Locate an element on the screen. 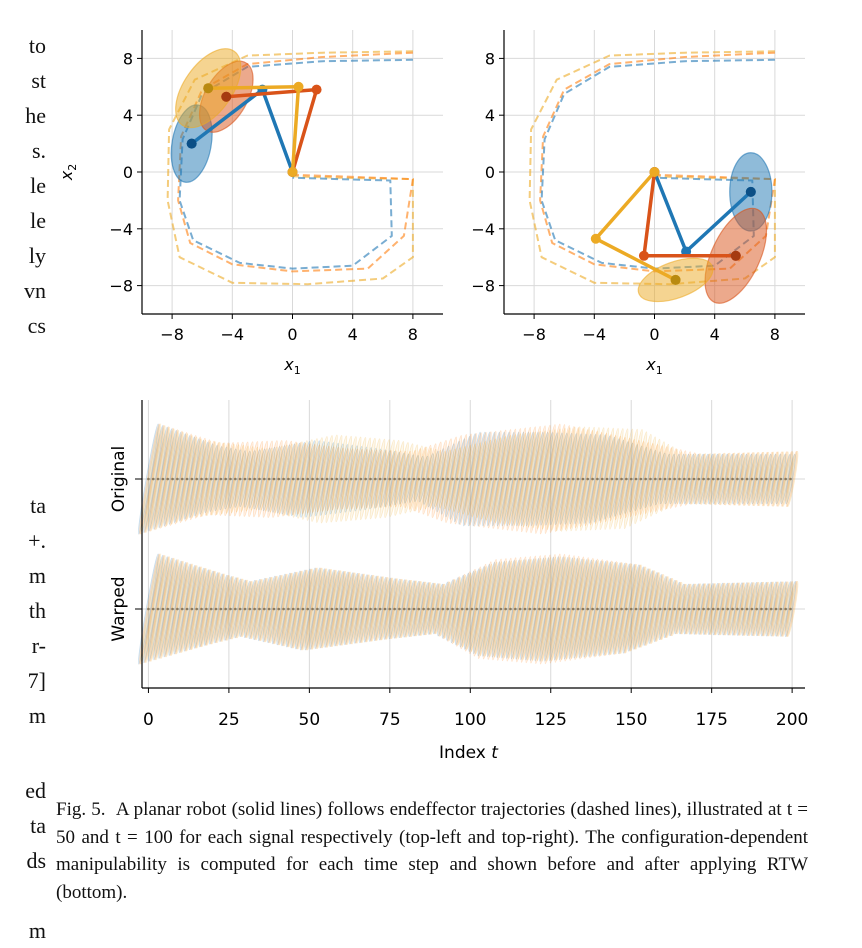 The image size is (862, 948). y-tick-label: 0 is located at coordinates (490, 172).